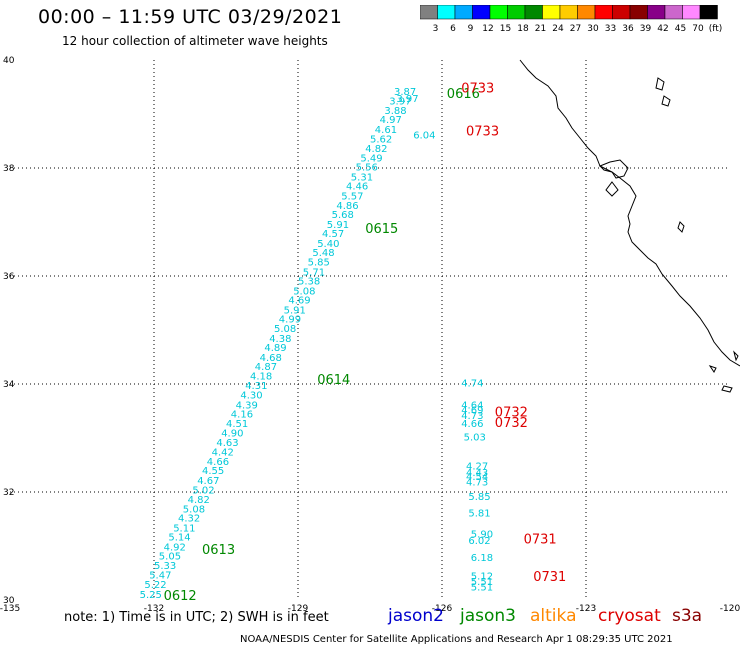  I want to click on swh-value-label: 4.66, so click(218, 462).